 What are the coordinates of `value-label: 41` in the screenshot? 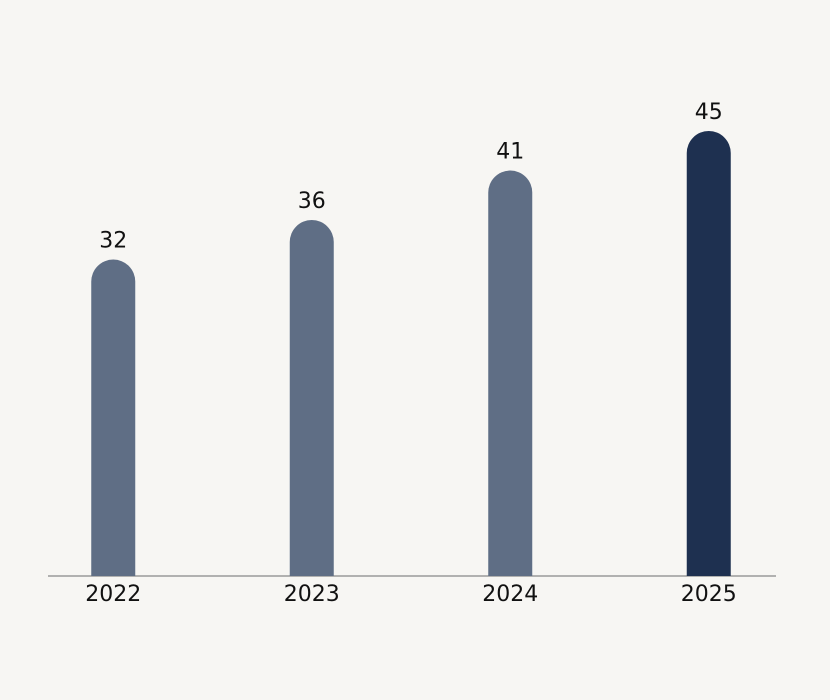 It's located at (510, 152).